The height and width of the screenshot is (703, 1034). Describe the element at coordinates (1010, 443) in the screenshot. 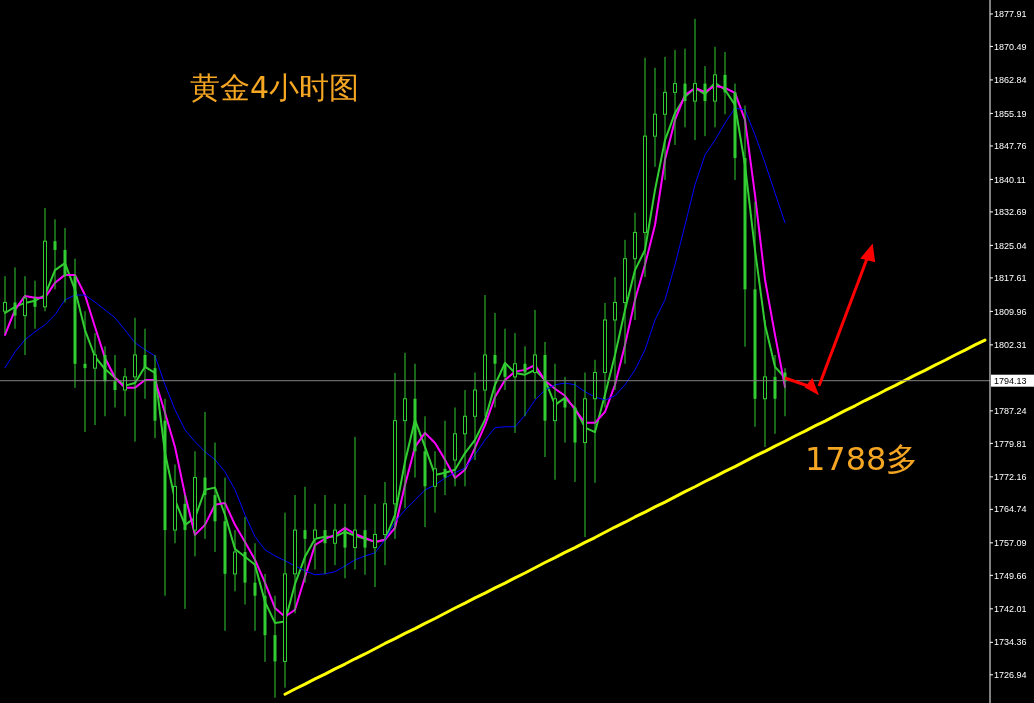

I see `y-tick-label: 1779.81` at that location.